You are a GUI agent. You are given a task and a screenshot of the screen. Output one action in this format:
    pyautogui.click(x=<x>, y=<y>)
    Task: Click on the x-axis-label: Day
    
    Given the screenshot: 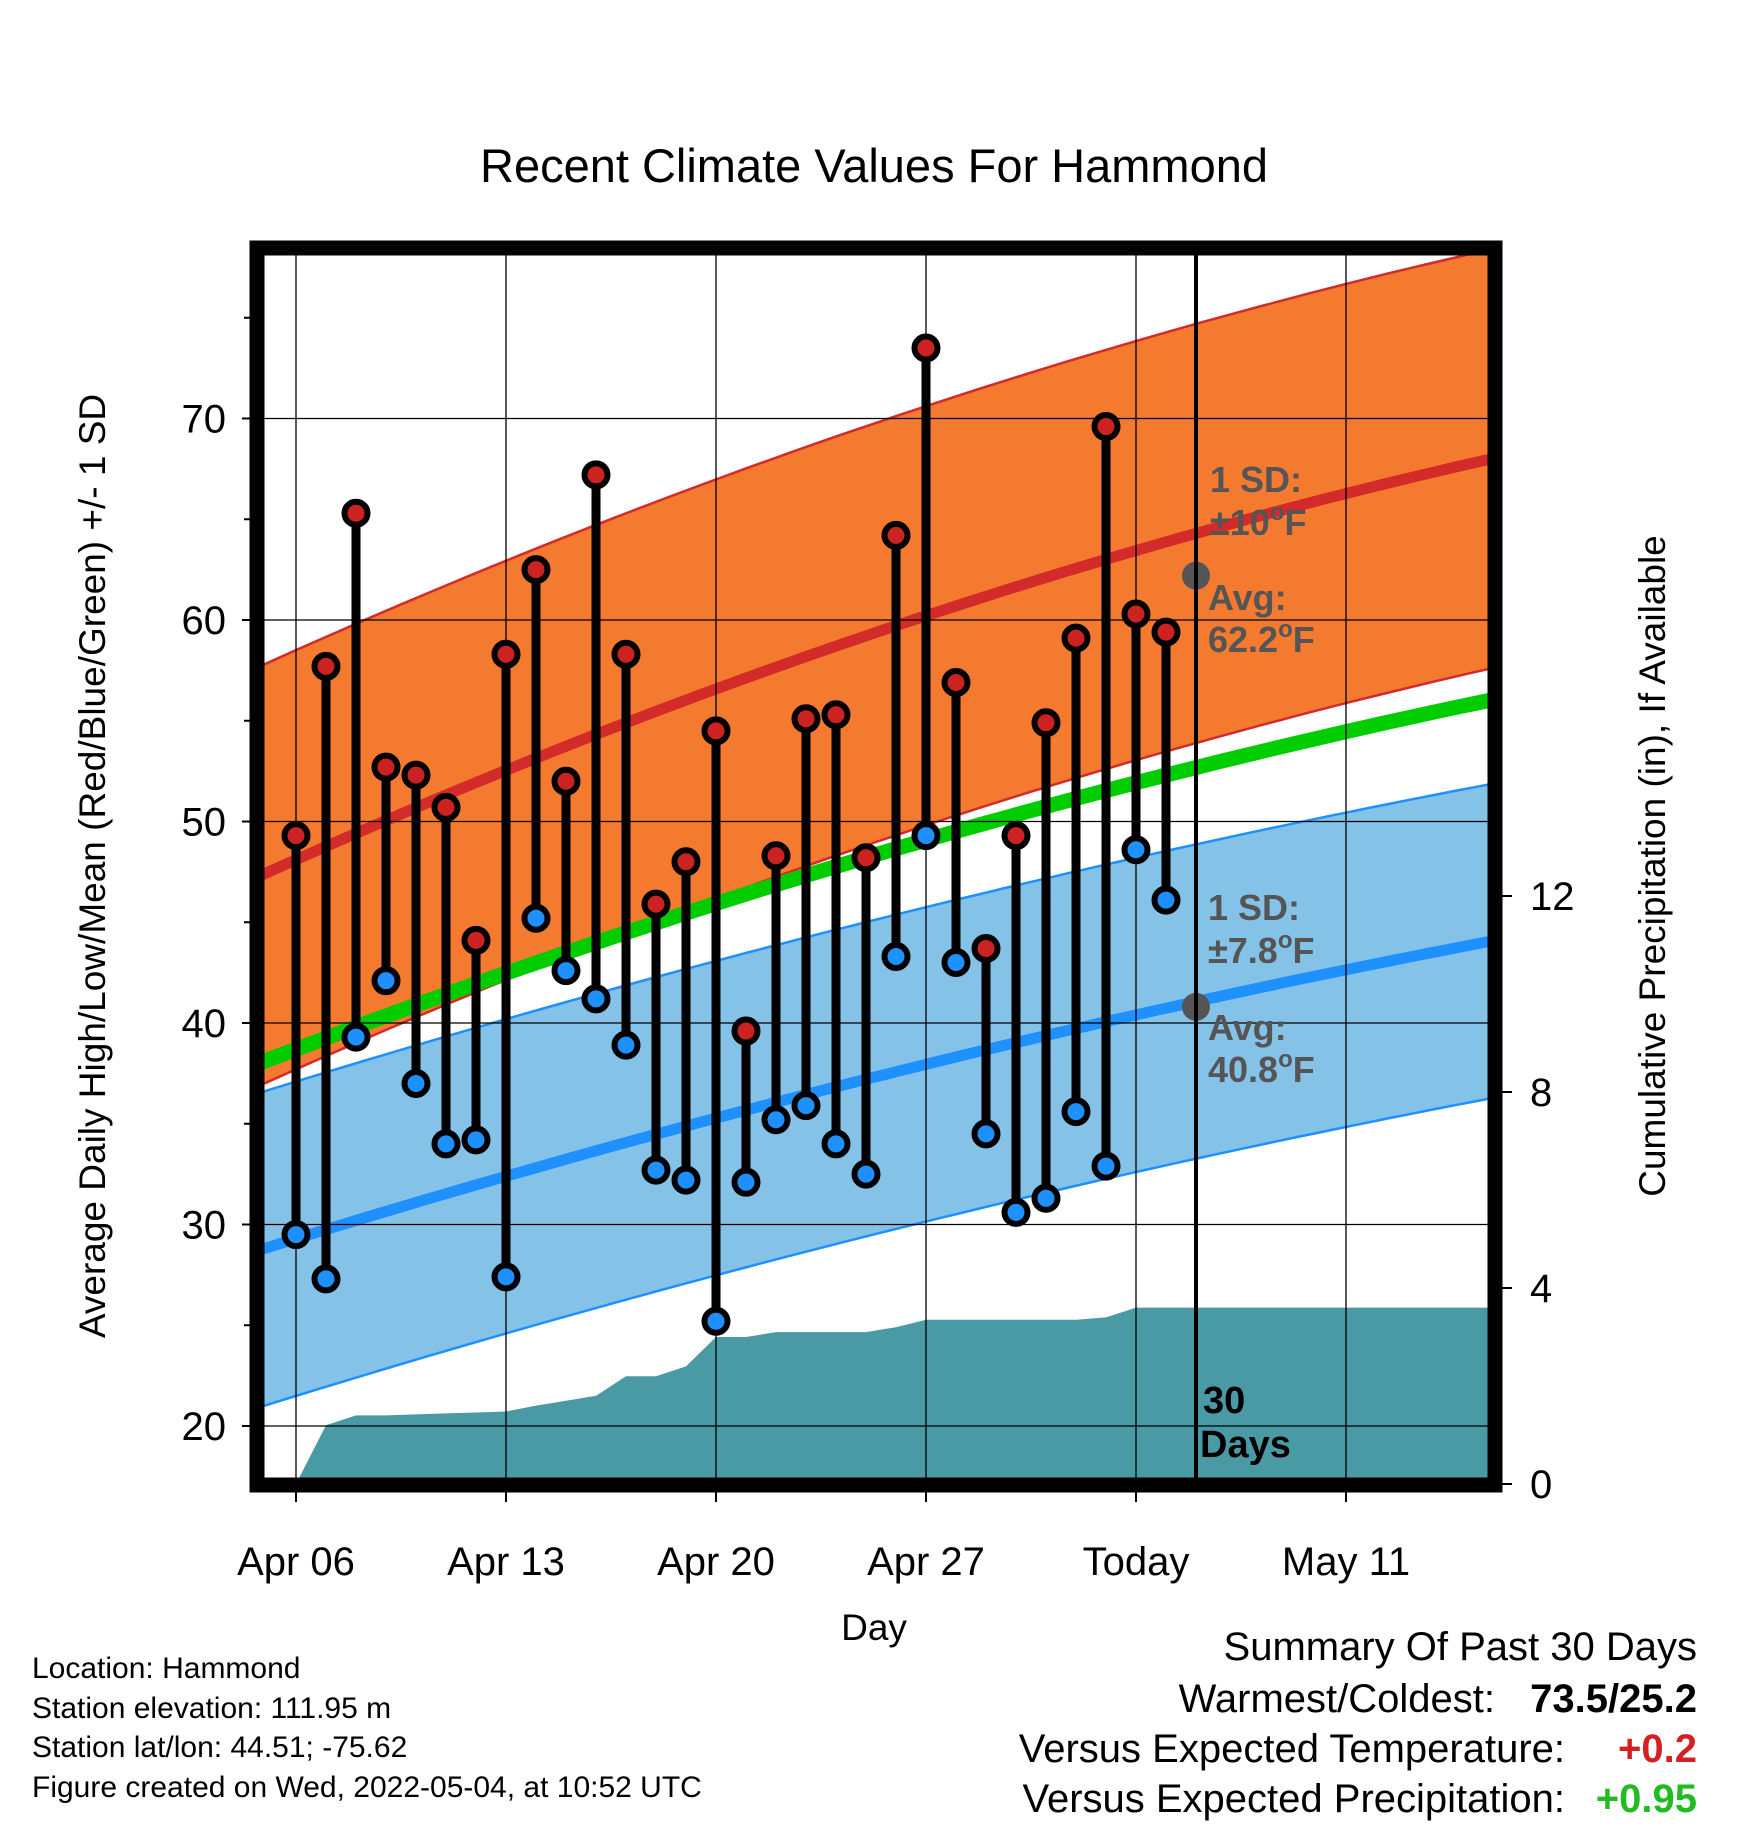 What is the action you would take?
    pyautogui.click(x=874, y=1627)
    